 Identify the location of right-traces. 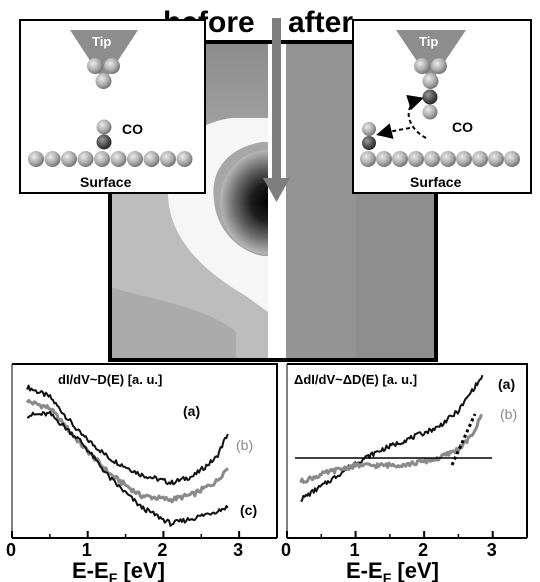
(391, 438).